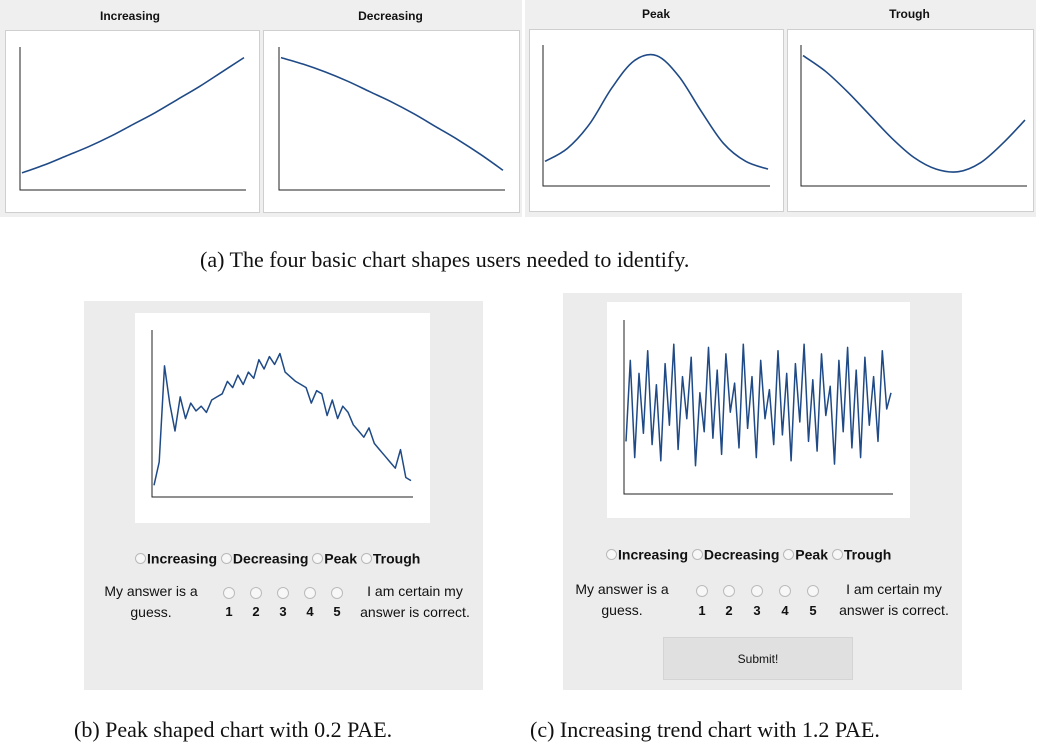 The image size is (1049, 753). What do you see at coordinates (415, 602) in the screenshot?
I see `scale-right-label: I am certain my answer is correct.` at bounding box center [415, 602].